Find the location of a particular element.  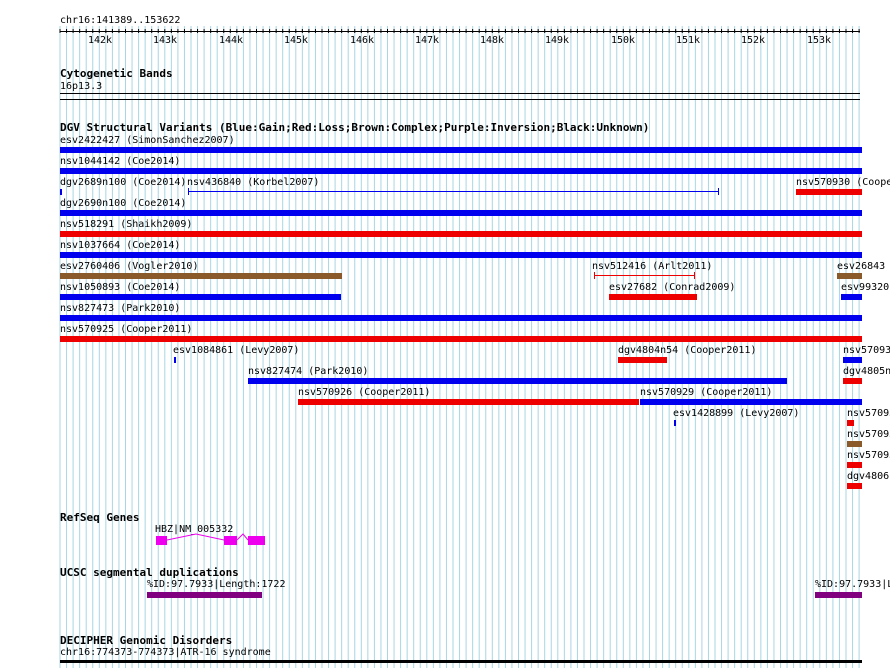

variant-label: nsv827473 (Park2010) is located at coordinates (120, 308).